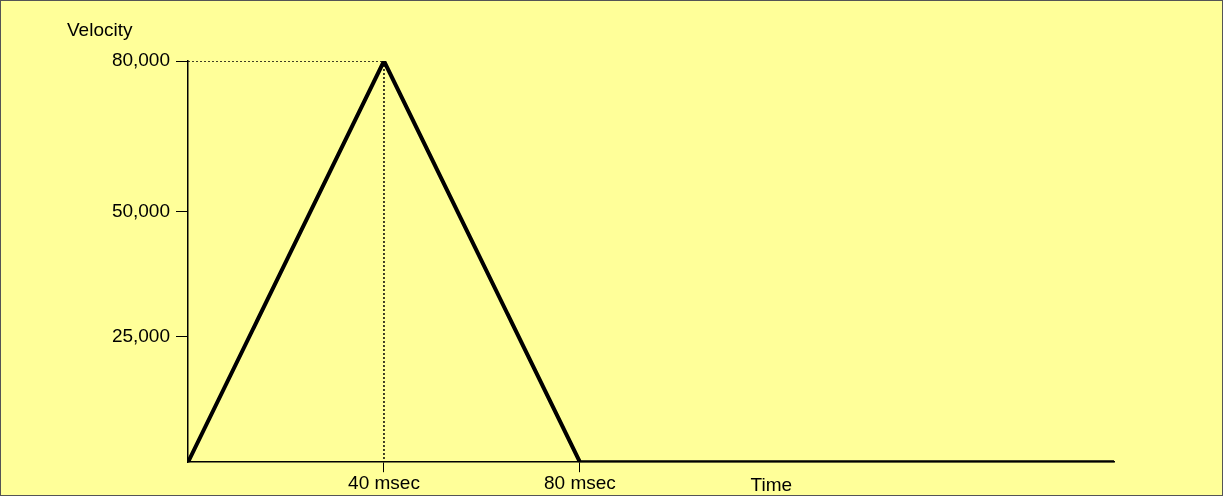 The image size is (1223, 496). Describe the element at coordinates (140, 60) in the screenshot. I see `y-tick-label: 80,000` at that location.